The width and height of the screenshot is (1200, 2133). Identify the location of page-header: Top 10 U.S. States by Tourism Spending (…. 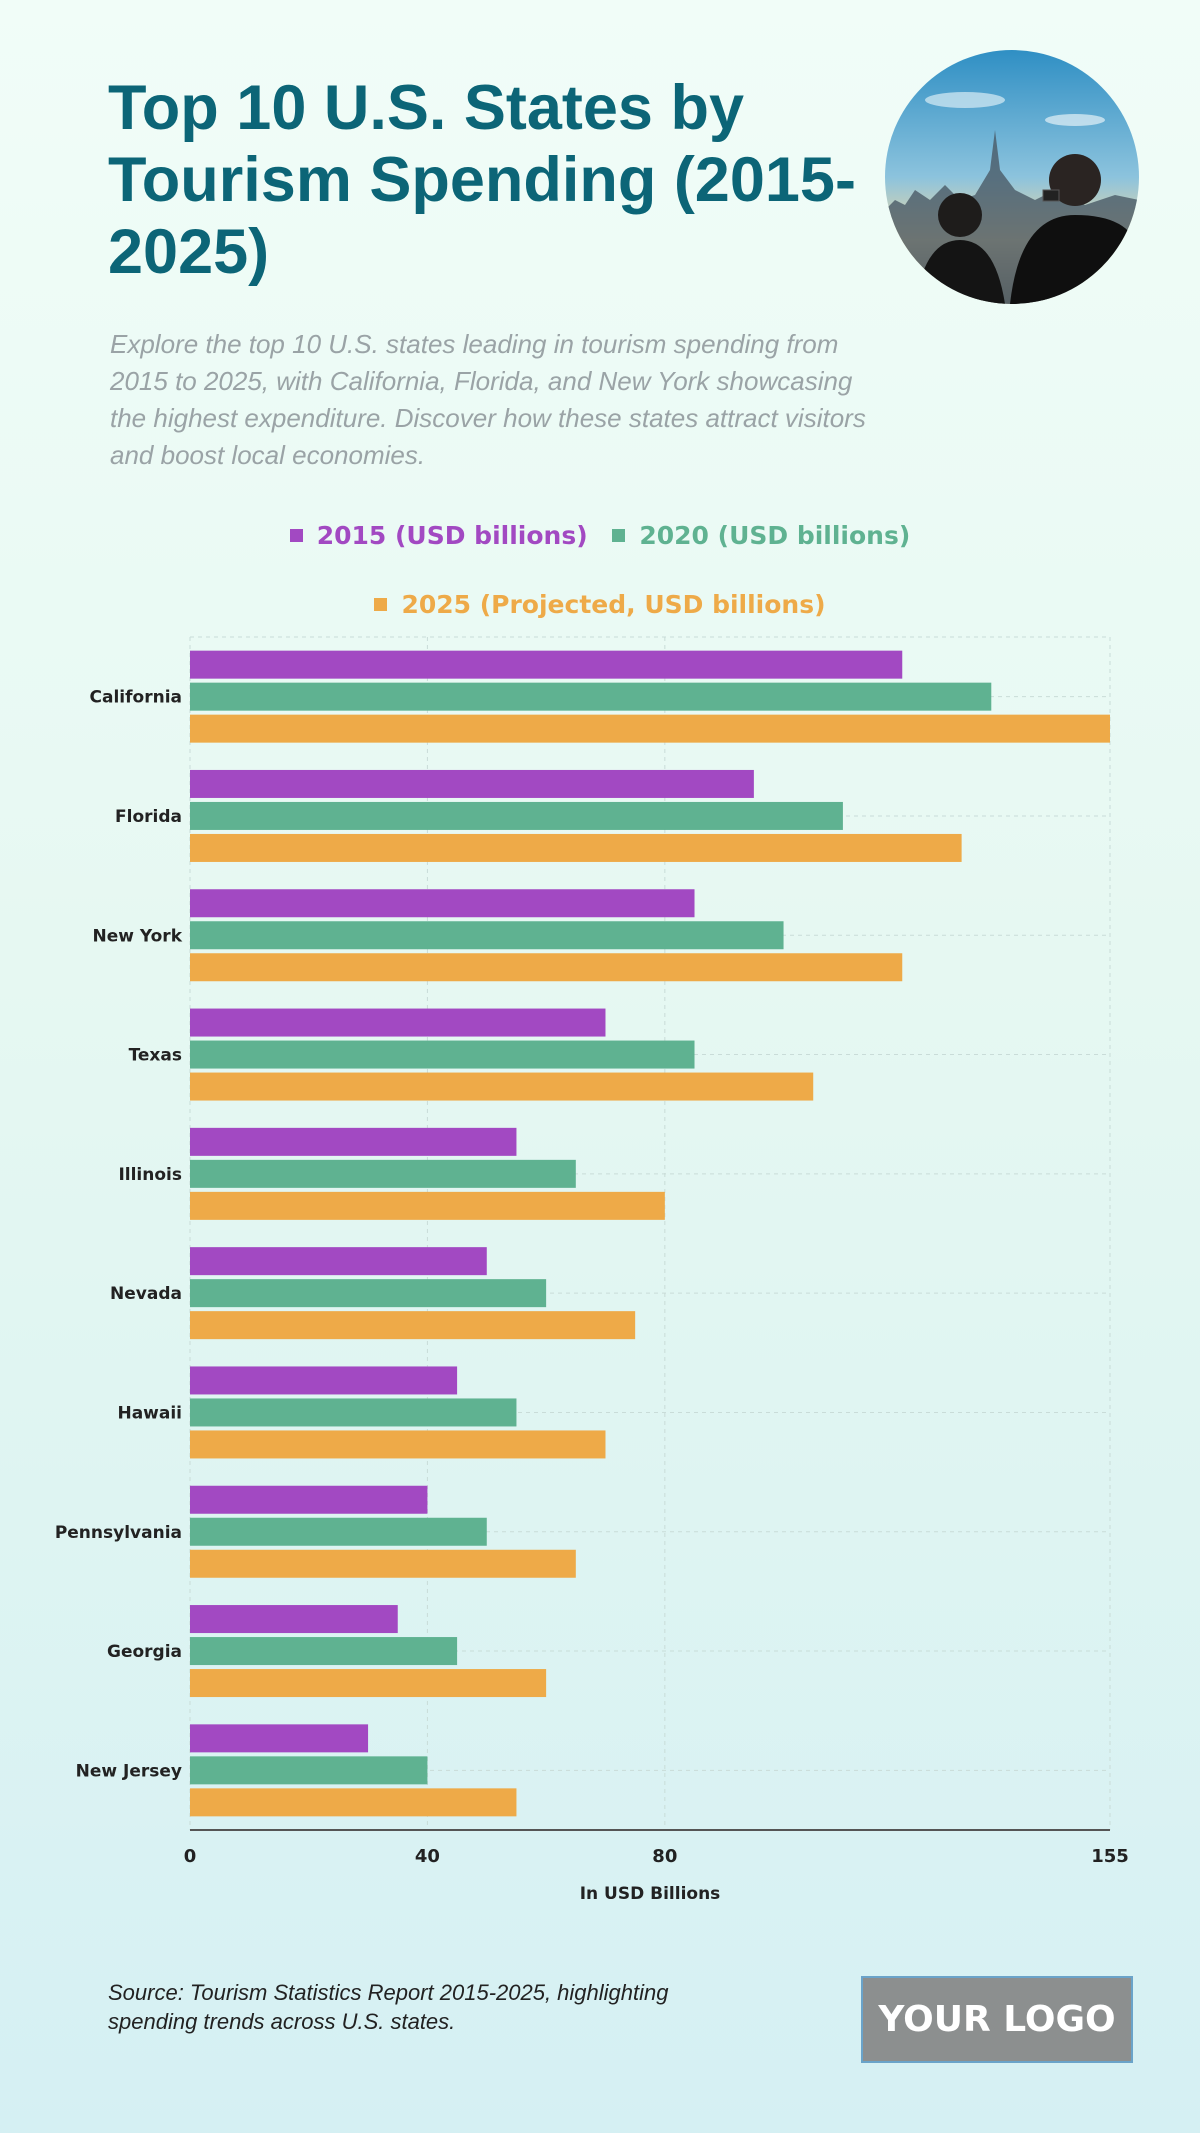
(503, 273).